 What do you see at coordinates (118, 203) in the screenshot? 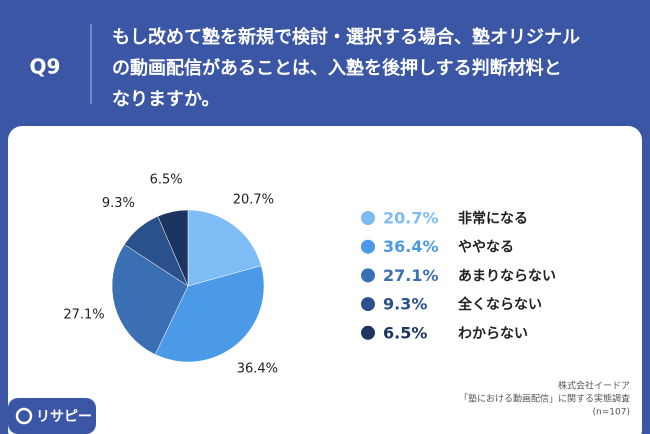
I see `data-label: 9.3%` at bounding box center [118, 203].